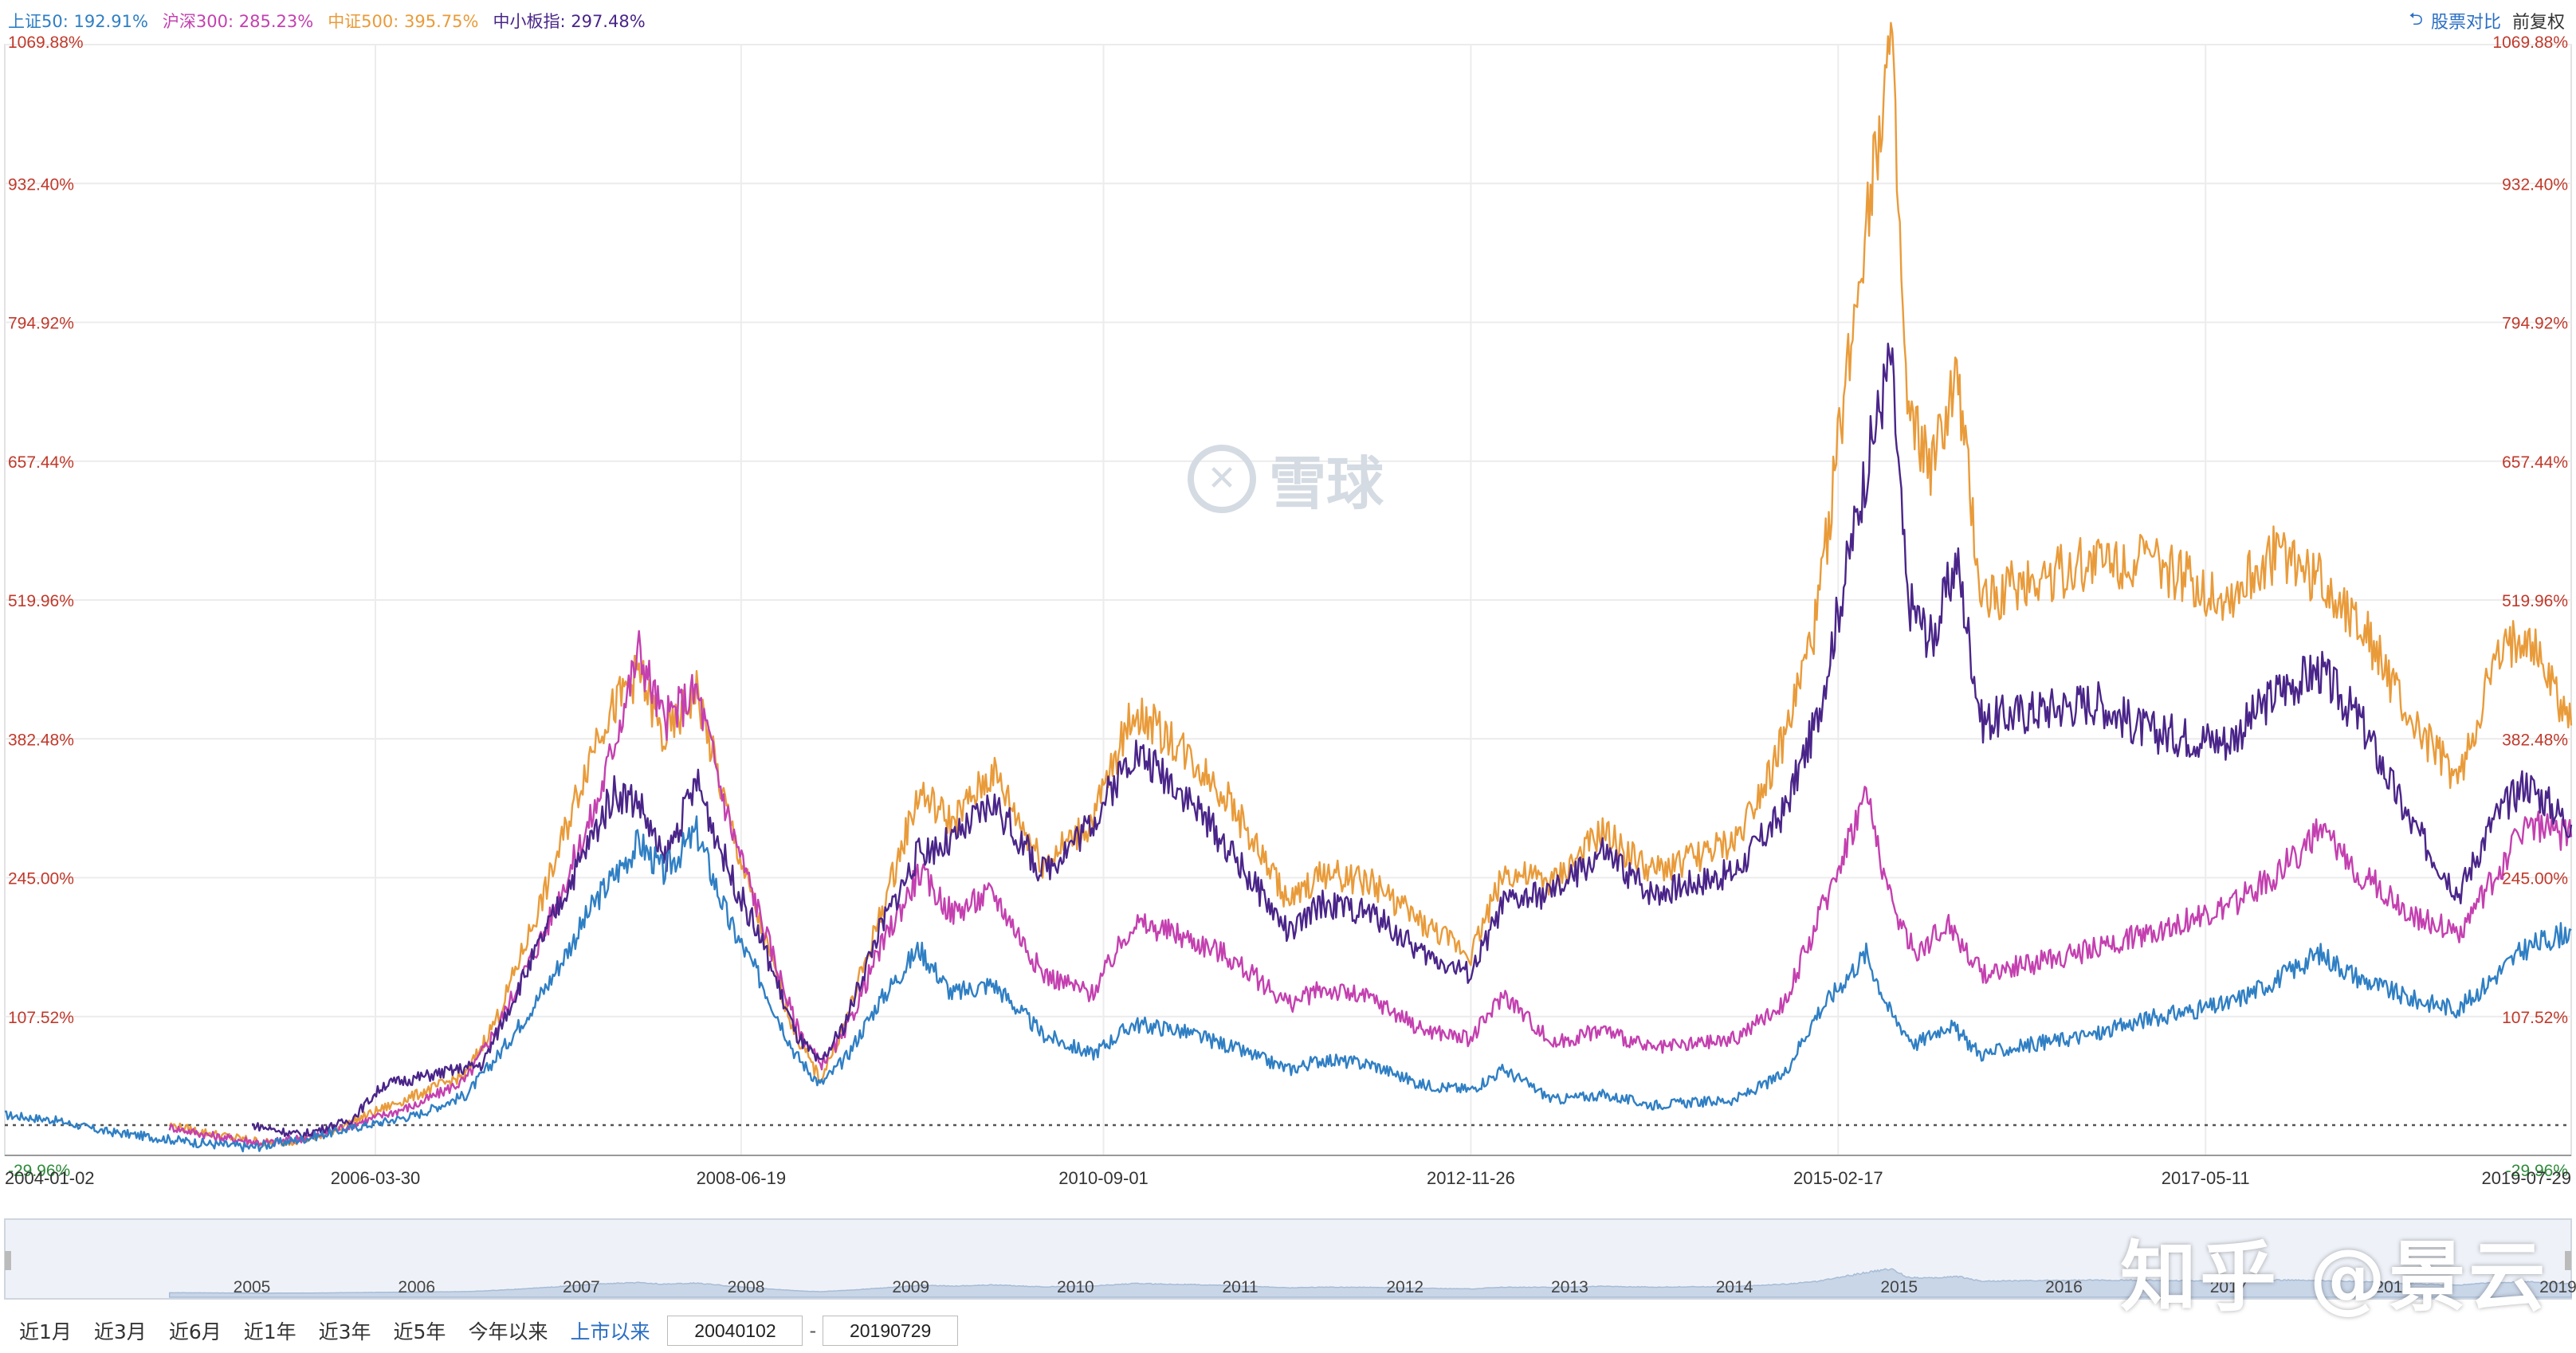 This screenshot has height=1353, width=2576. Describe the element at coordinates (2334, 1277) in the screenshot. I see `zhihu-watermark: 知乎 @景云` at that location.